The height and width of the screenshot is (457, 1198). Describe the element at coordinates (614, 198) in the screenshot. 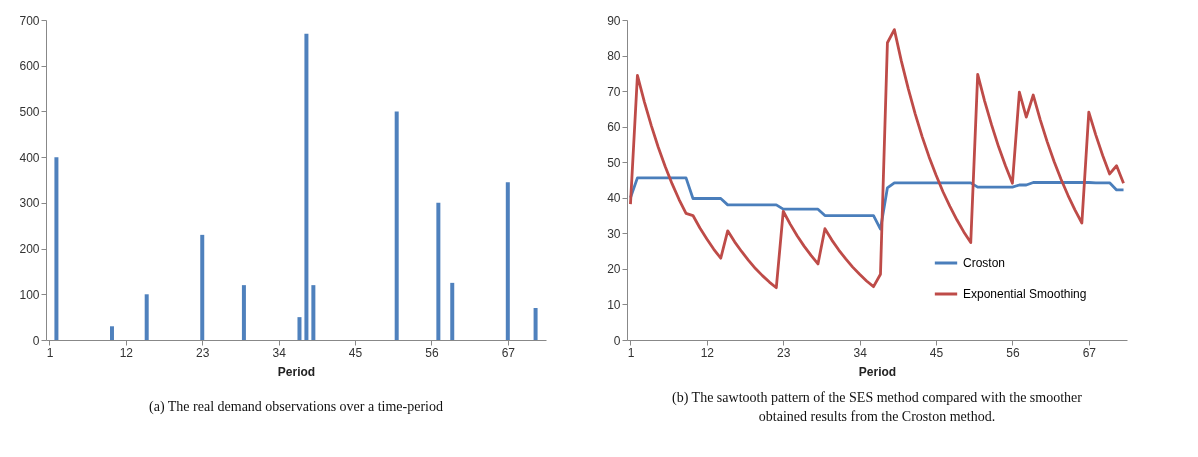

I see `y-tick-label: 40` at that location.